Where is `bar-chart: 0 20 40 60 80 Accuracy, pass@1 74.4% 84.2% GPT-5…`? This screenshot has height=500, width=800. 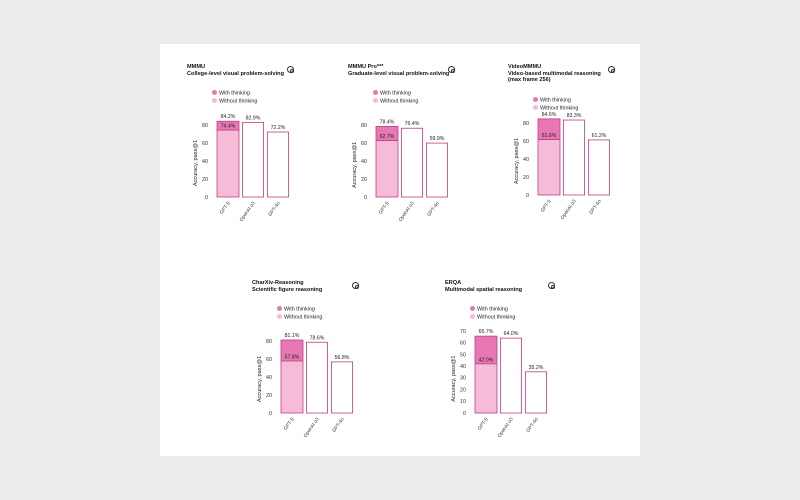 bar-chart: 0 20 40 60 80 Accuracy, pass@1 74.4% 84.2% GPT-5… is located at coordinates (257, 144).